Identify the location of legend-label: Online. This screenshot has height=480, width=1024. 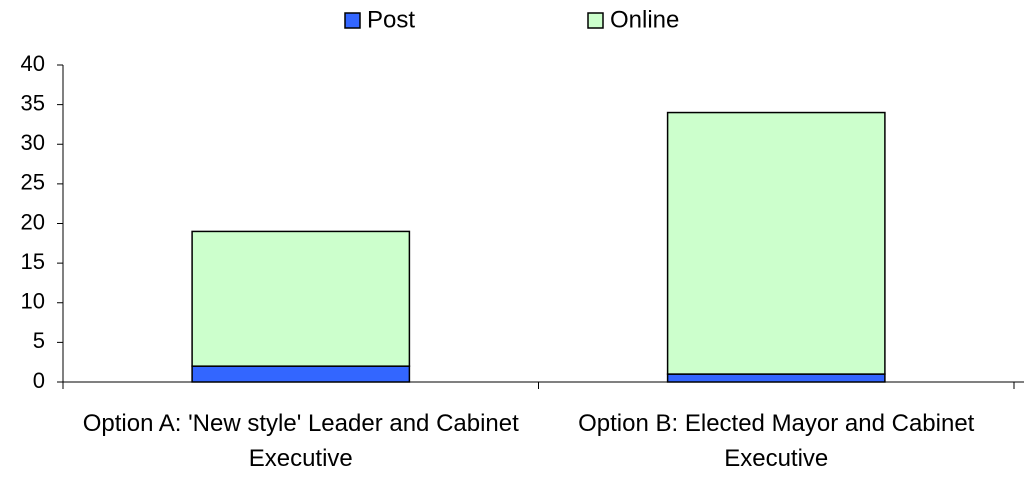
(644, 19).